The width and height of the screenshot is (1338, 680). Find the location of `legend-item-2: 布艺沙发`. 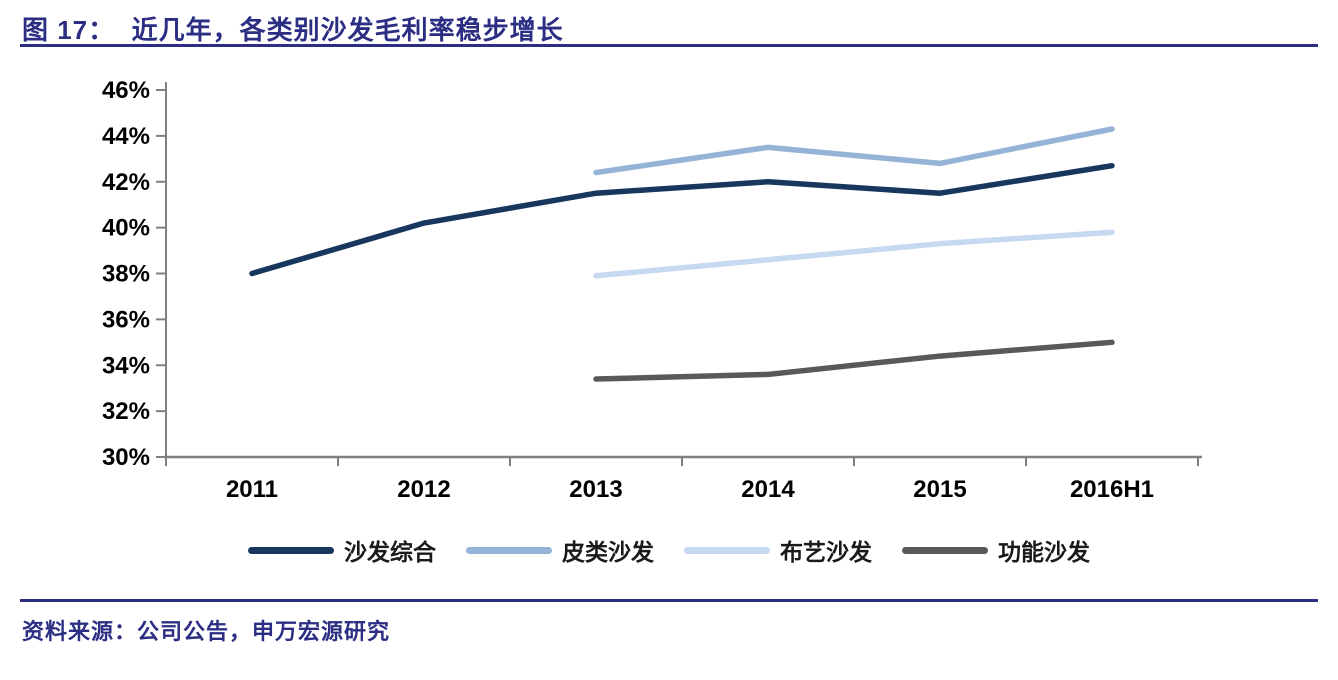

legend-item-2: 布艺沙发 is located at coordinates (778, 550).